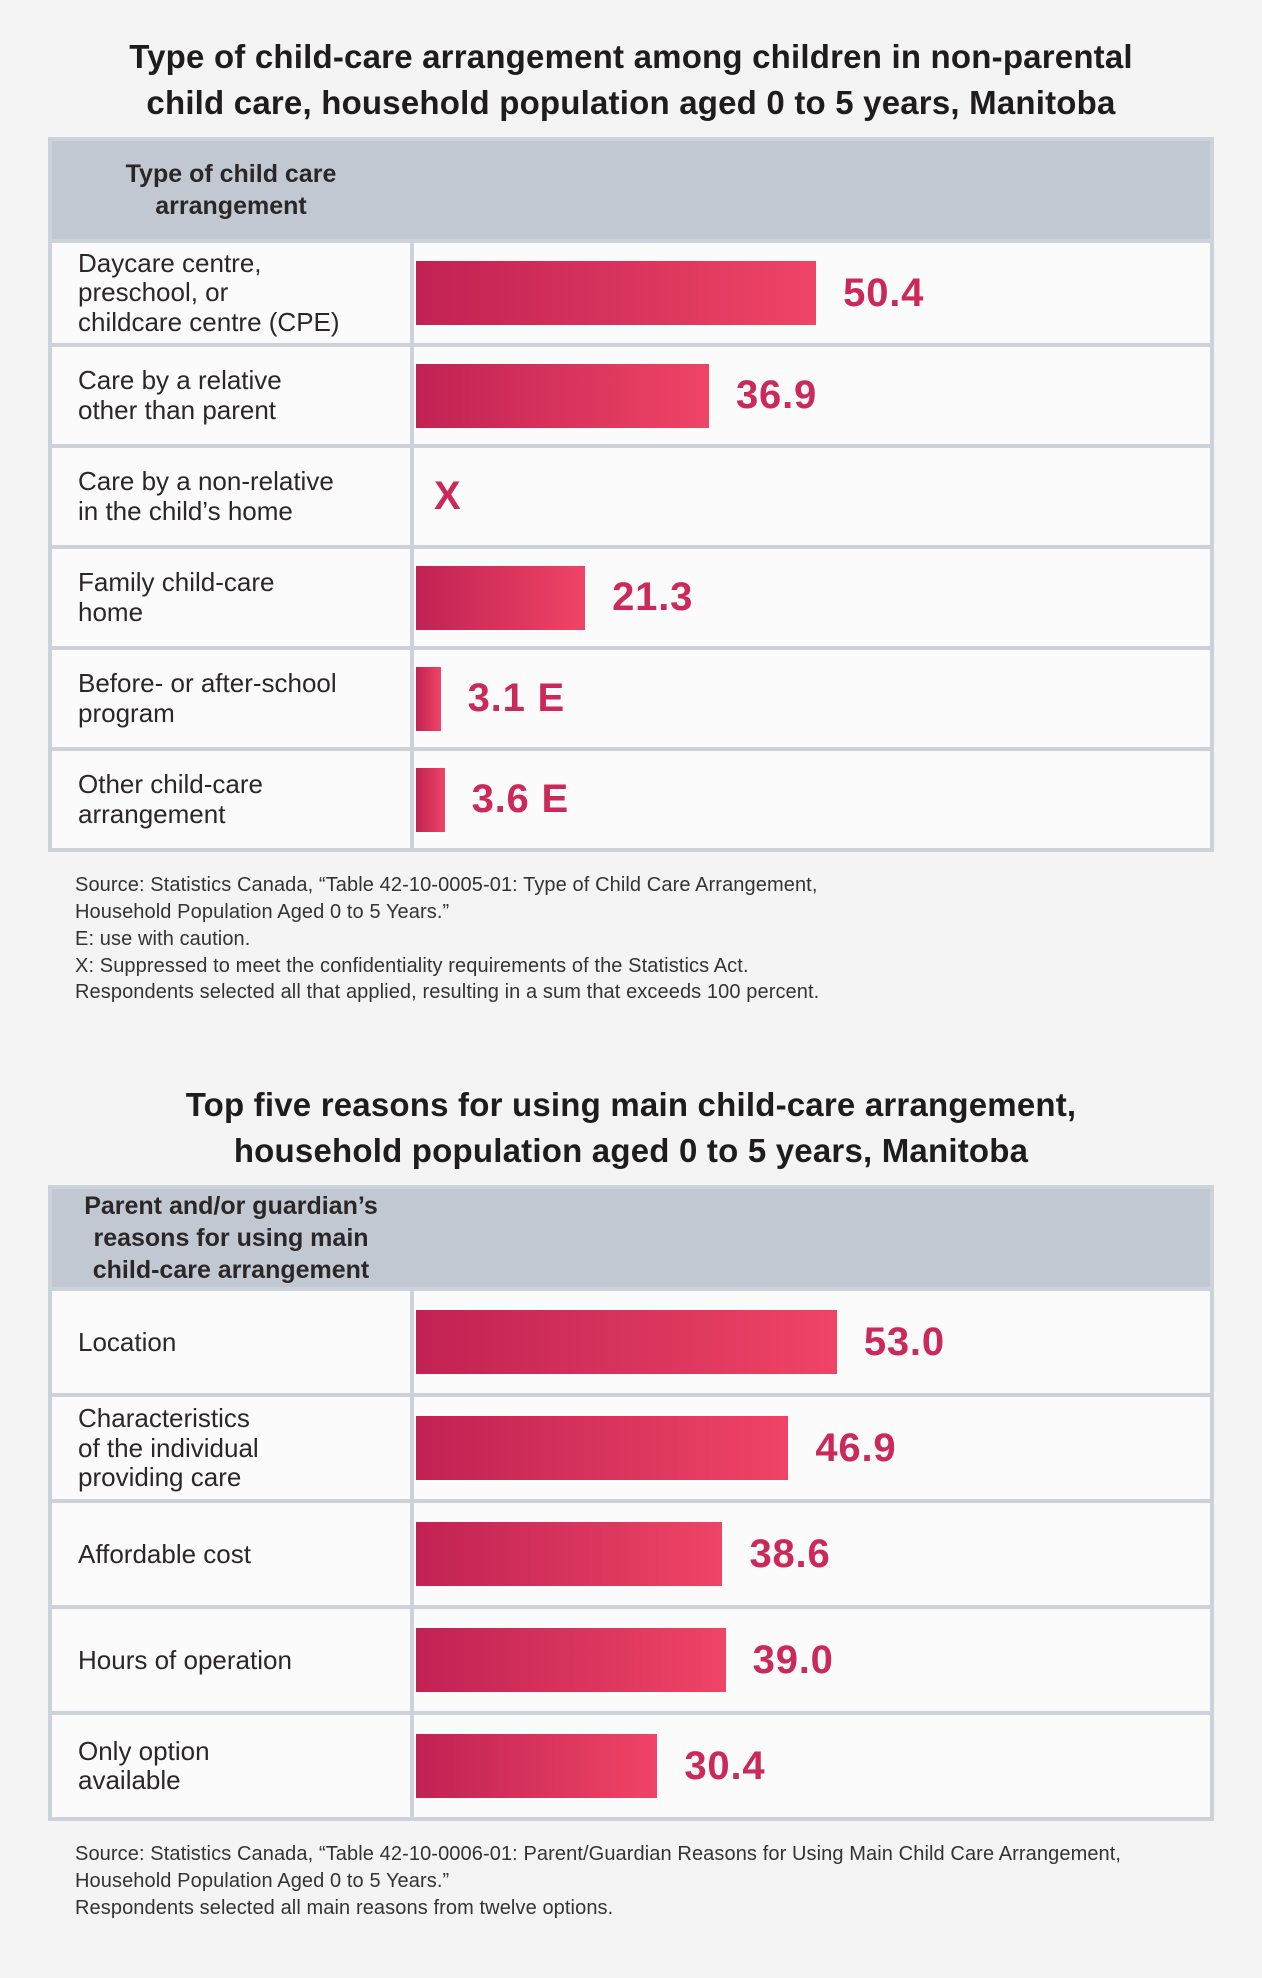 This screenshot has width=1262, height=1978. I want to click on chart1-column-header: Type of child care arrangement, so click(631, 190).